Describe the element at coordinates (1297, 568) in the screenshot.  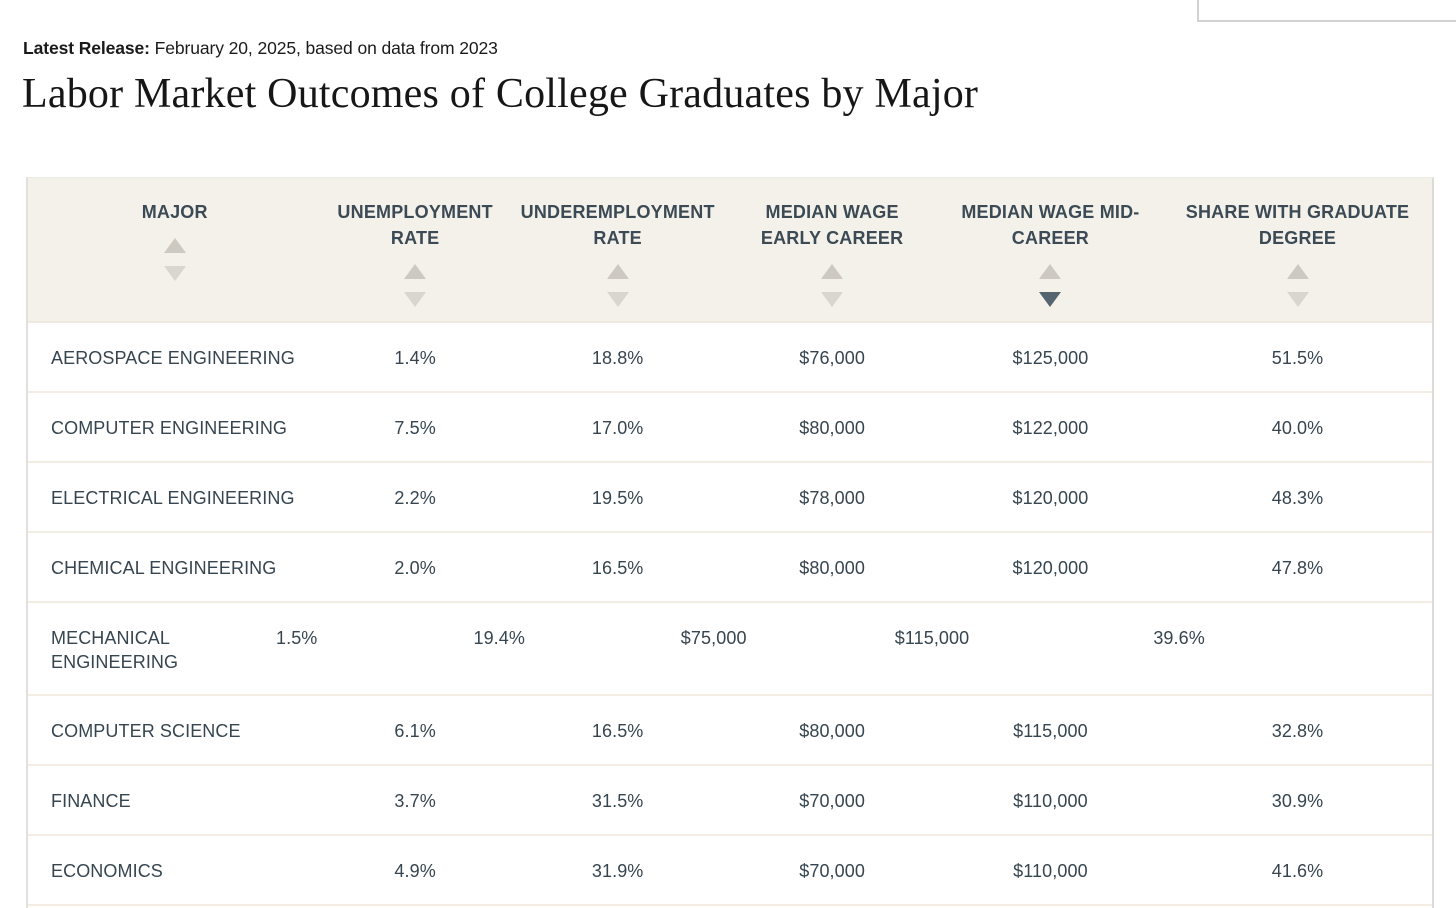
I see `share-graduate-degree-cell: 47.8%` at that location.